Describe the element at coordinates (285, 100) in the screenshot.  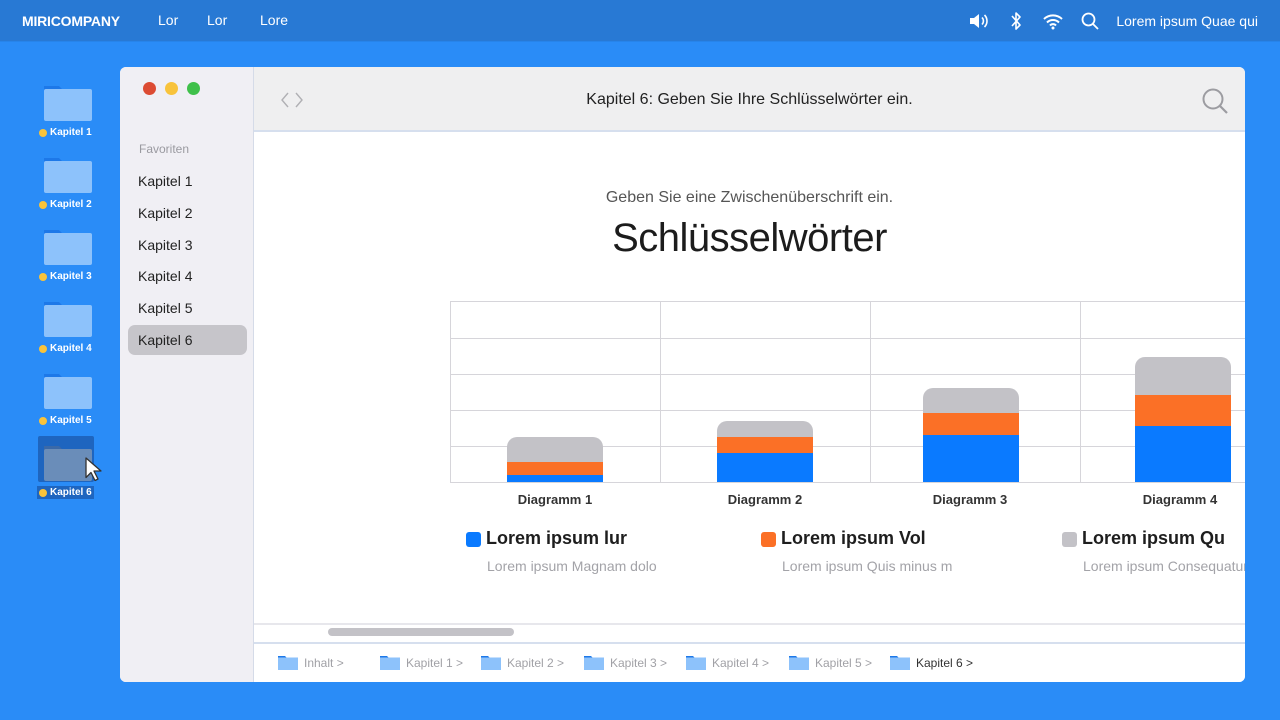
I see `back-arrow-icon` at that location.